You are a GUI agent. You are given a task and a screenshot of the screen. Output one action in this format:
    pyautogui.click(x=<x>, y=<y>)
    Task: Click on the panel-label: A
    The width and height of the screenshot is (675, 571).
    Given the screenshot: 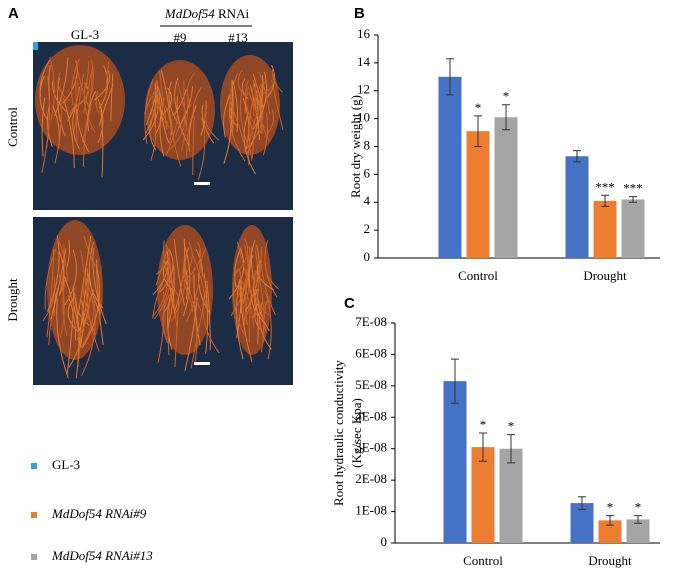 What is the action you would take?
    pyautogui.click(x=13, y=13)
    